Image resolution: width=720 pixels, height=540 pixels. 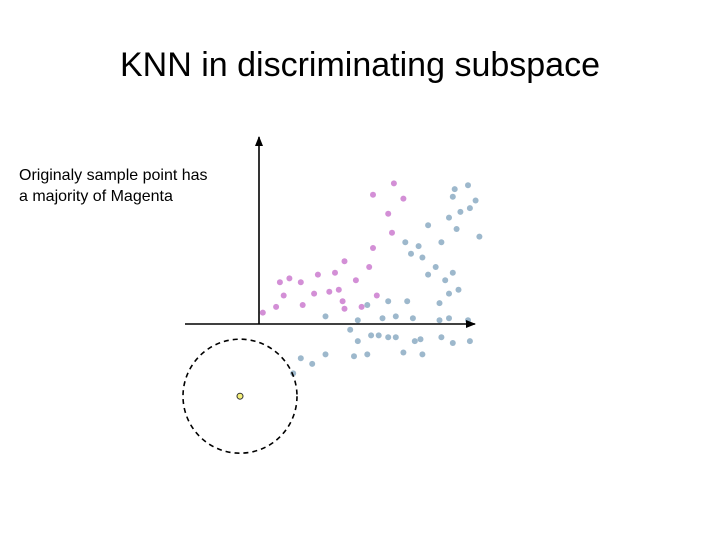 I want to click on knn-neighborhood-circle, so click(x=240, y=396).